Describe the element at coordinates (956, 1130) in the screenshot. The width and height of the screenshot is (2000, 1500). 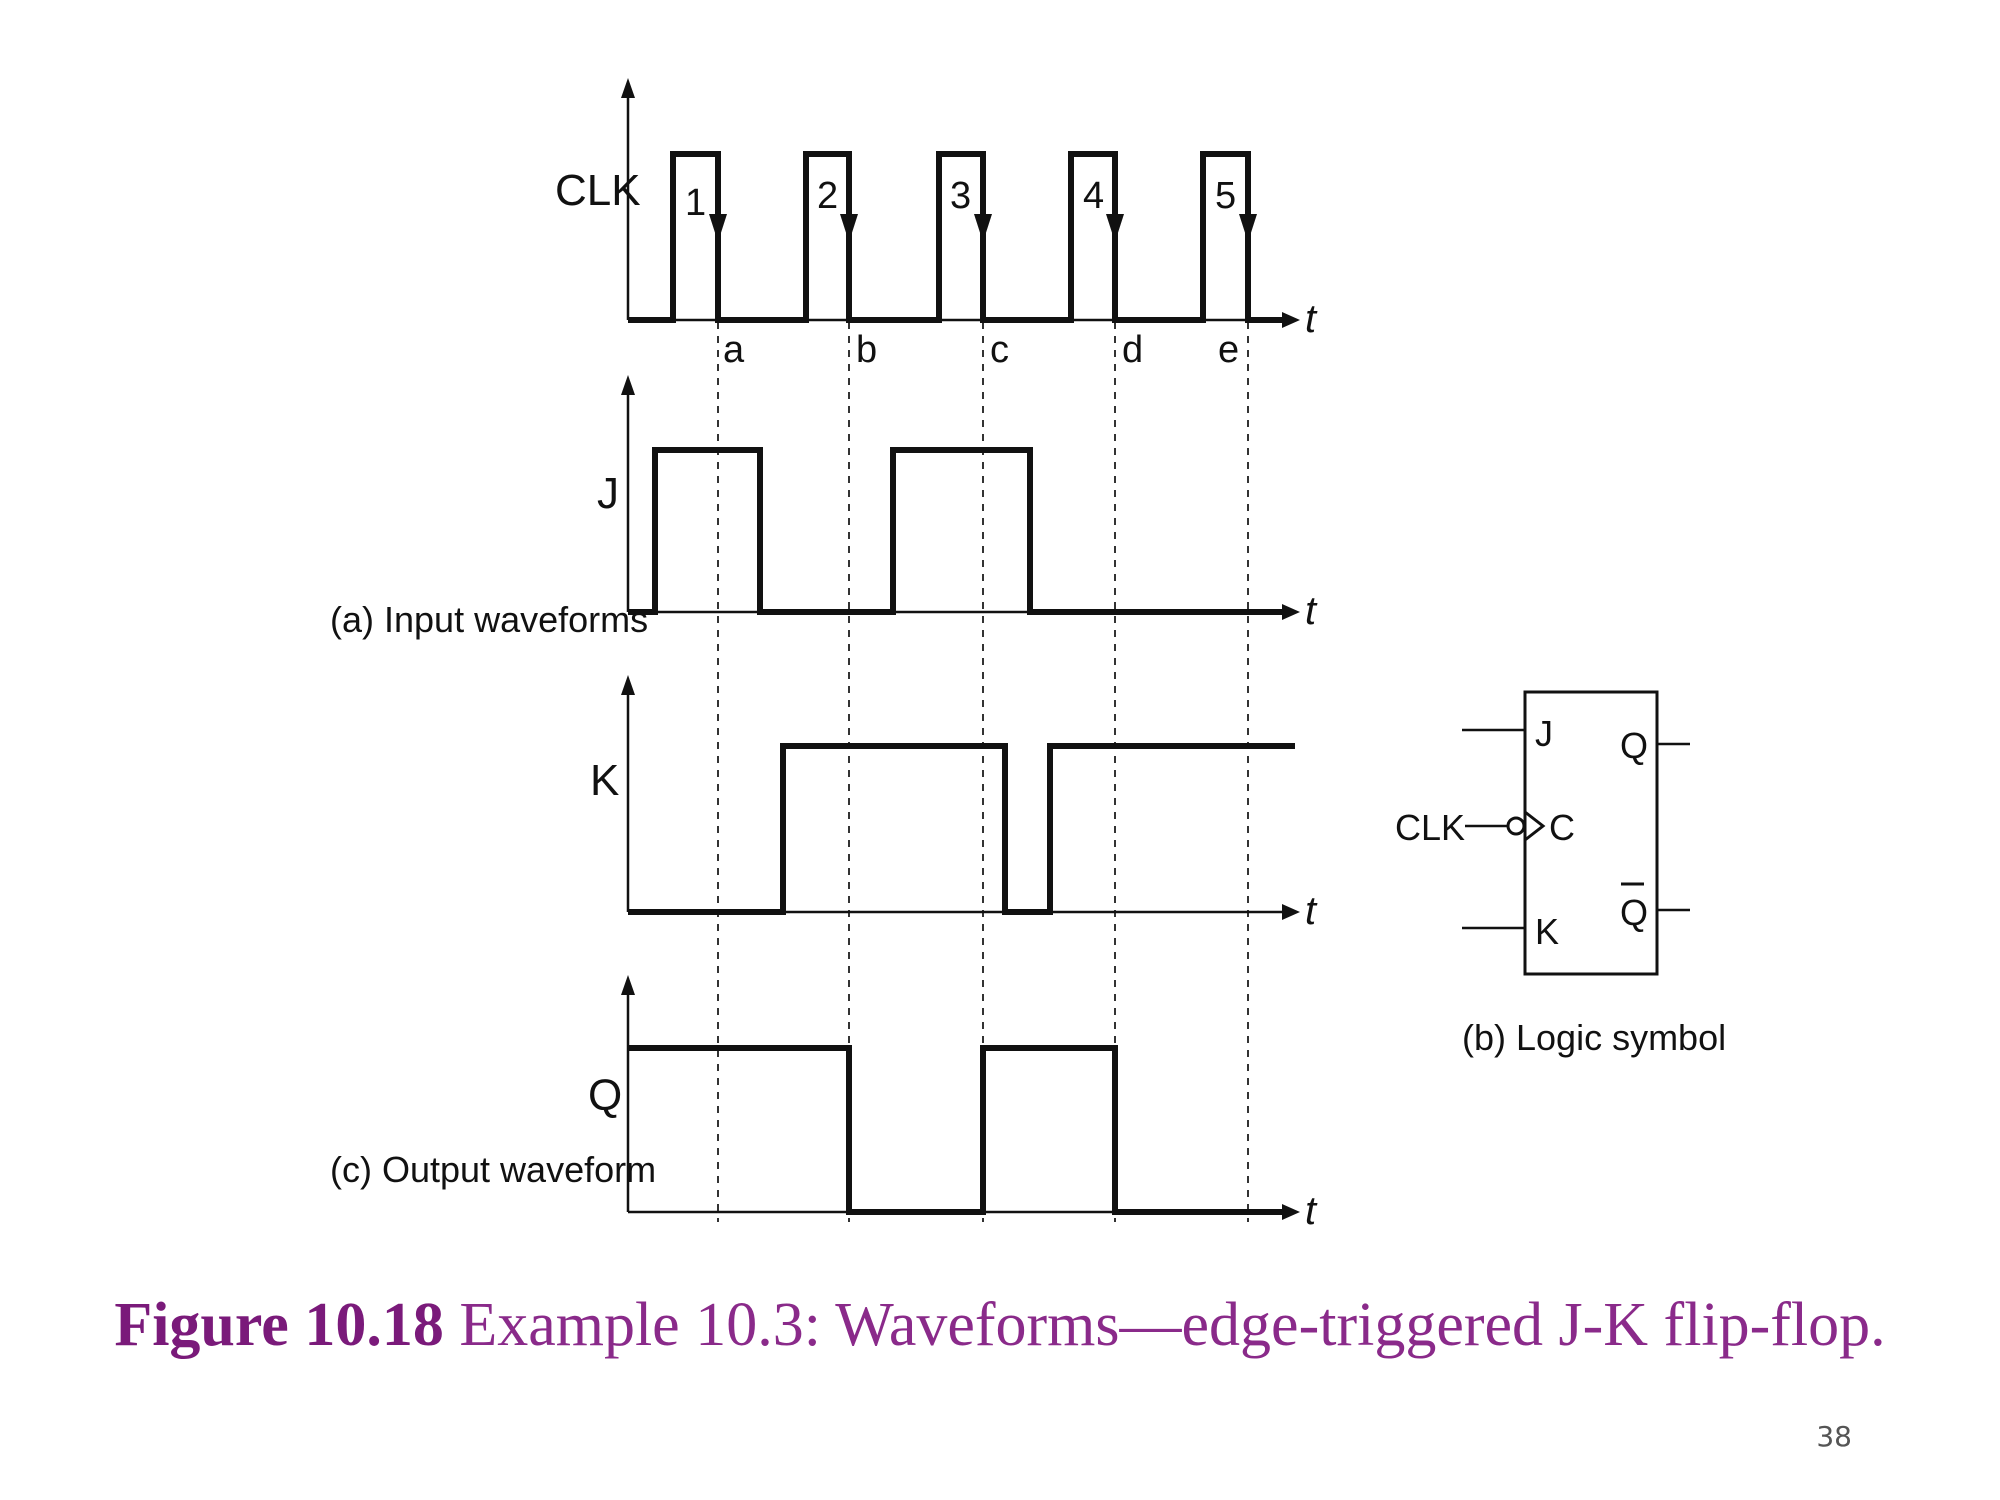
I see `q-waveform` at that location.